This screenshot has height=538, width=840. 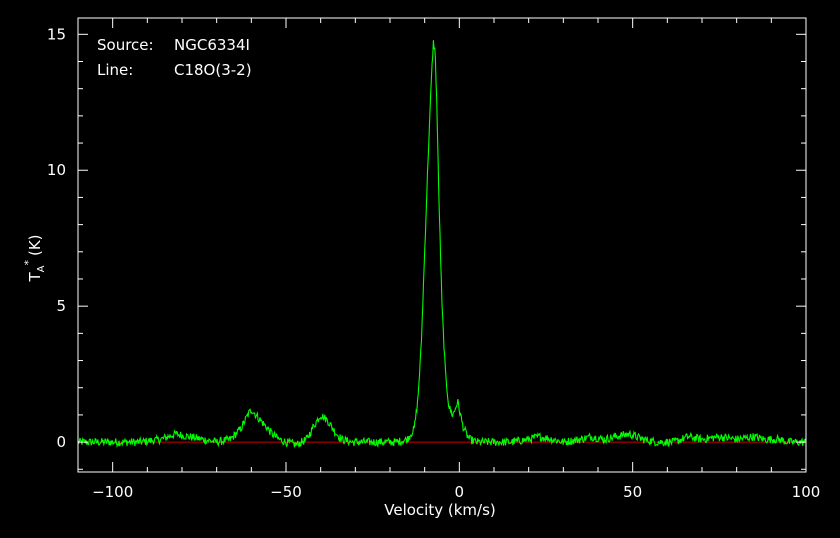 I want to click on x-tick-label: −50, so click(x=286, y=492).